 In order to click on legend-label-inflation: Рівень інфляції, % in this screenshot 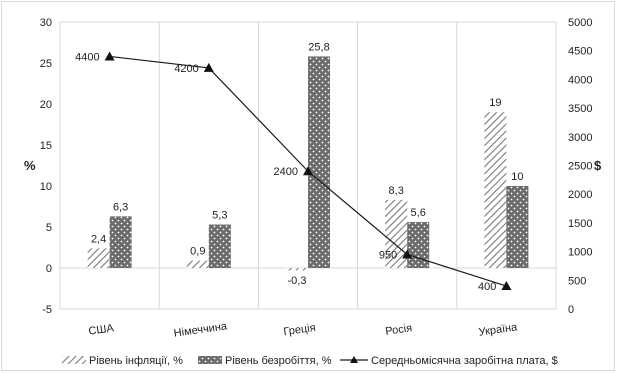, I will do `click(136, 361)`.